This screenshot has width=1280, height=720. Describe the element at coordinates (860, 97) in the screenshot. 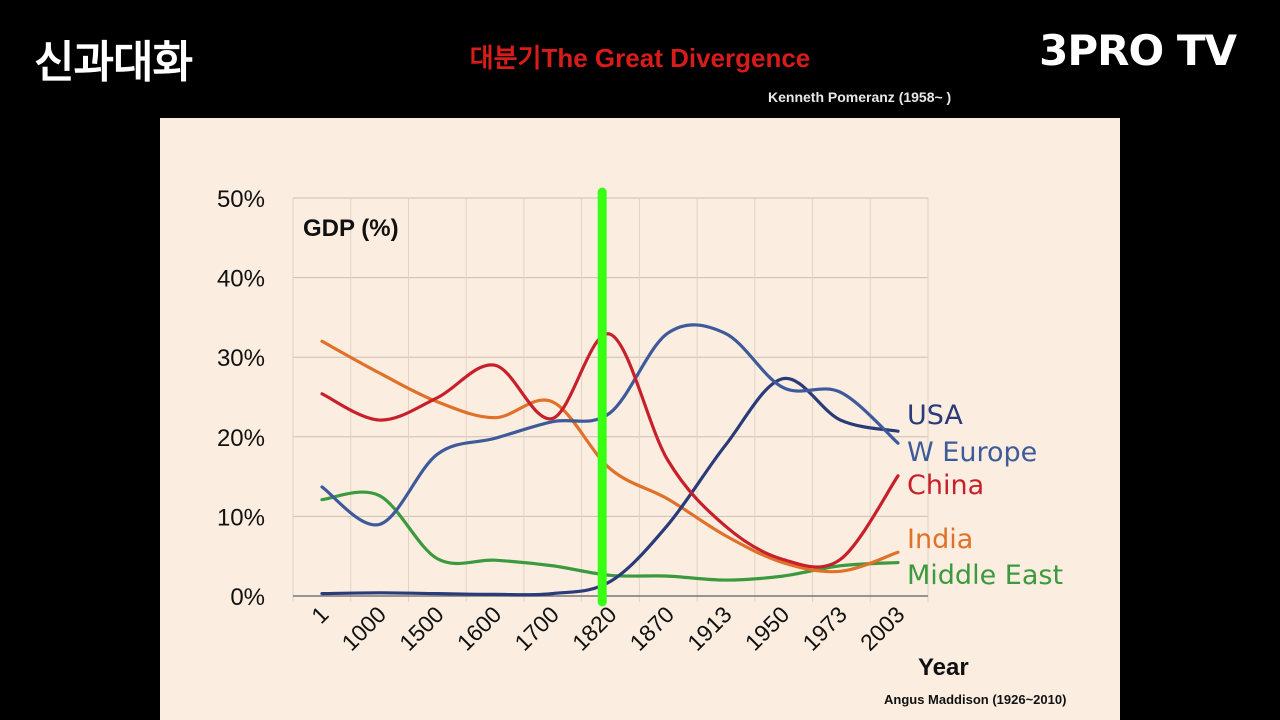

I see `author-caption: Kenneth Pomeranz (1958~ )` at that location.